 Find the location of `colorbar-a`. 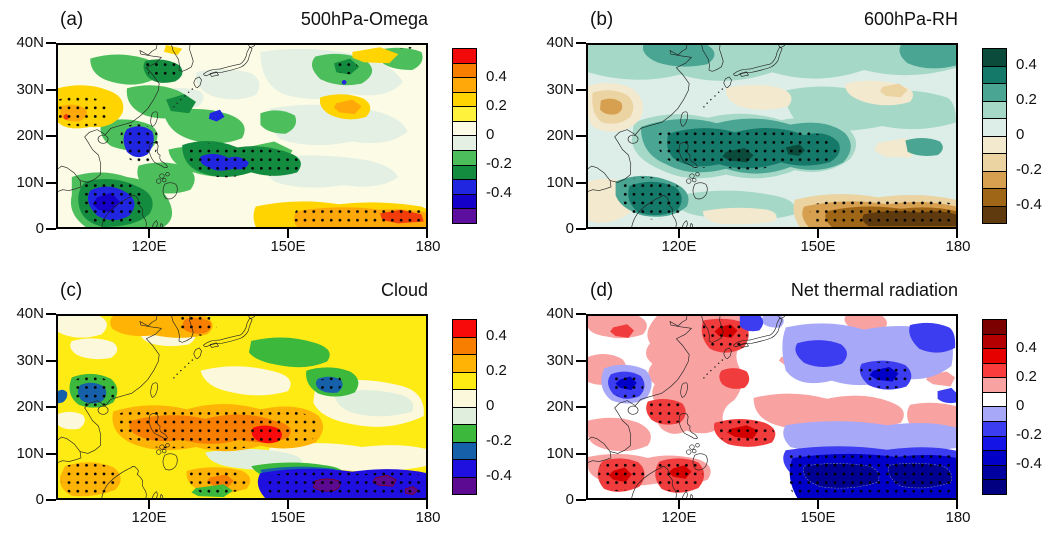

colorbar-a is located at coordinates (464, 136).